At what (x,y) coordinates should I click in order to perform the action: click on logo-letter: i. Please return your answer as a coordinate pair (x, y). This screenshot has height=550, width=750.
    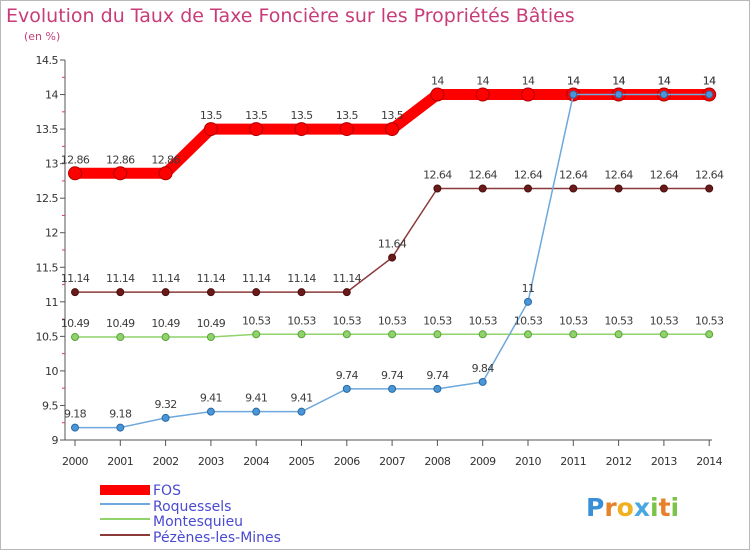
    Looking at the image, I should click on (675, 507).